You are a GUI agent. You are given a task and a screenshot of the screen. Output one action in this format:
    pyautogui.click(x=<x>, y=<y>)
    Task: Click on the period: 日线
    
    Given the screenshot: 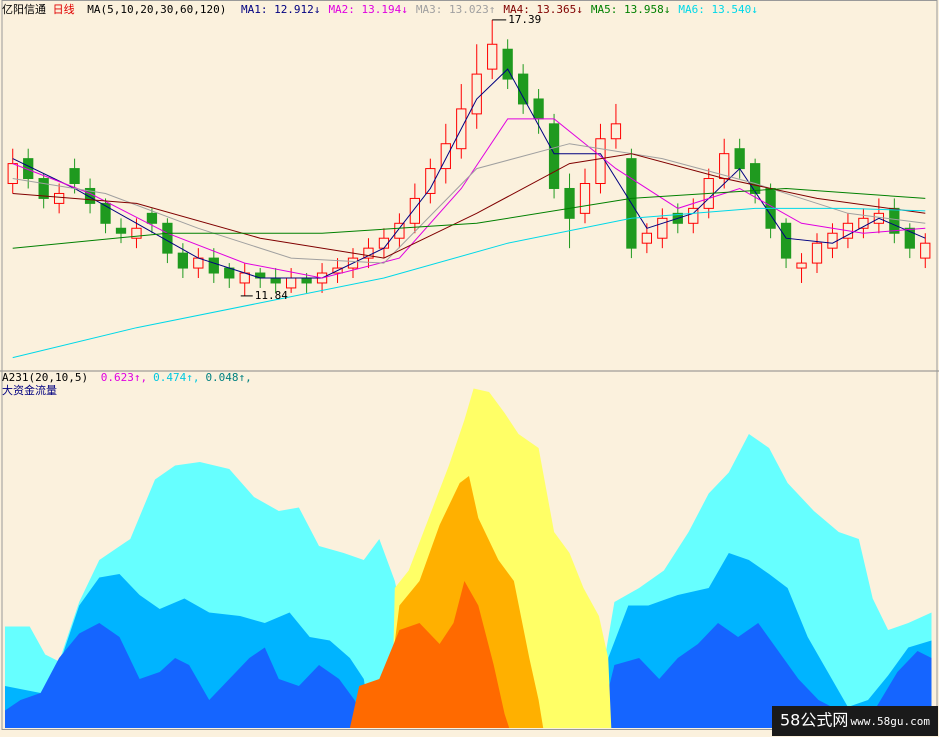 What is the action you would take?
    pyautogui.click(x=64, y=9)
    